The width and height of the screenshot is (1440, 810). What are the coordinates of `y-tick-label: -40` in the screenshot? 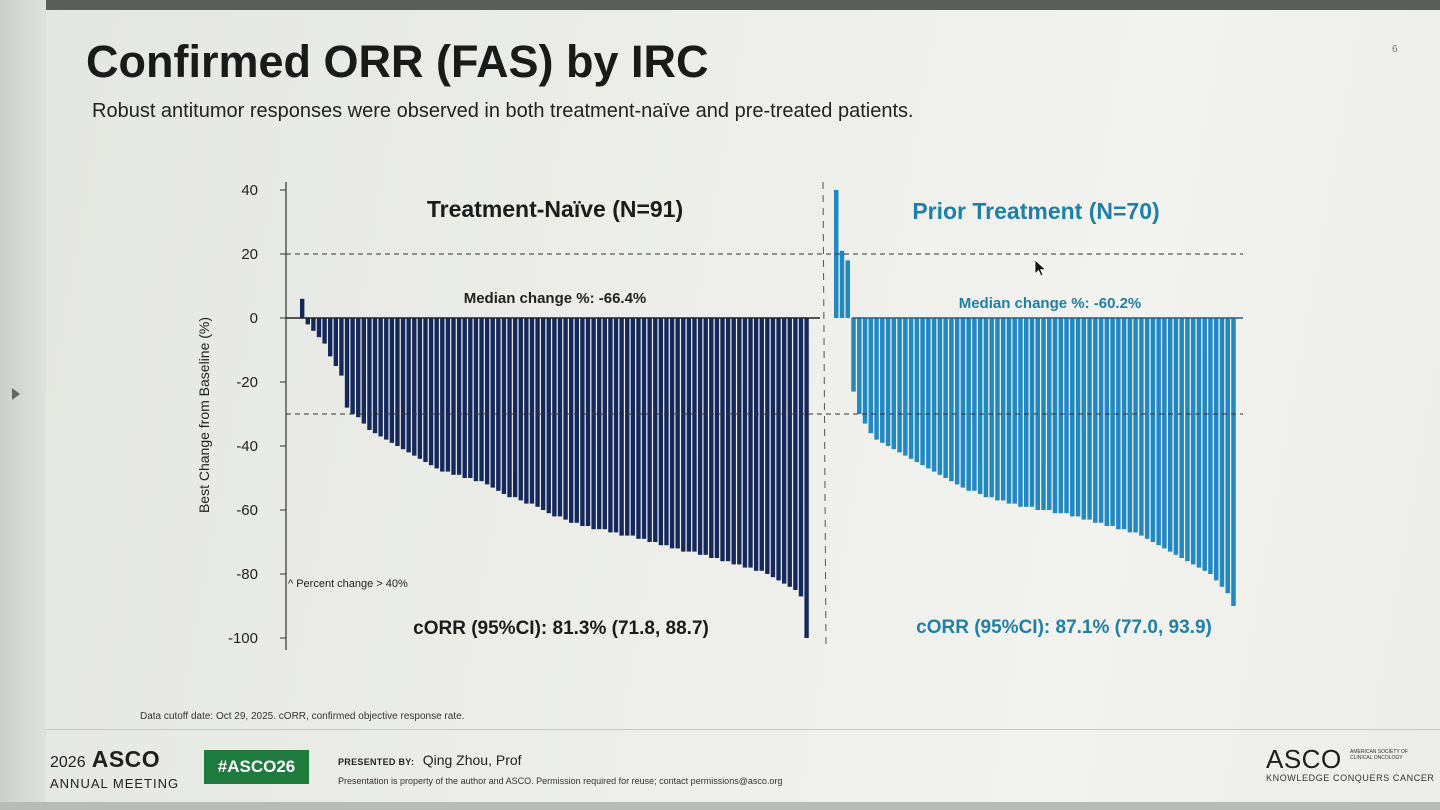 It's located at (247, 446).